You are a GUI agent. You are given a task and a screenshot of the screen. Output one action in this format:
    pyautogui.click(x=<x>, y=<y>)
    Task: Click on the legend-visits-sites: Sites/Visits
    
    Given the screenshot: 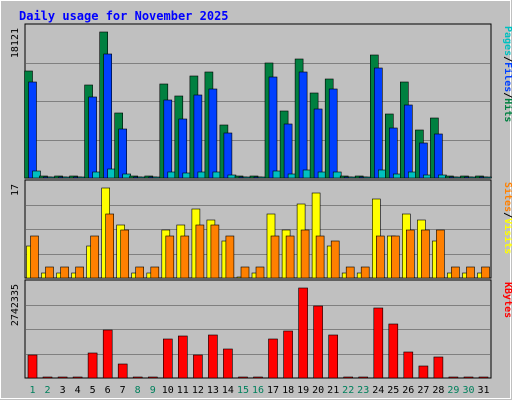 What is the action you would take?
    pyautogui.click(x=507, y=218)
    